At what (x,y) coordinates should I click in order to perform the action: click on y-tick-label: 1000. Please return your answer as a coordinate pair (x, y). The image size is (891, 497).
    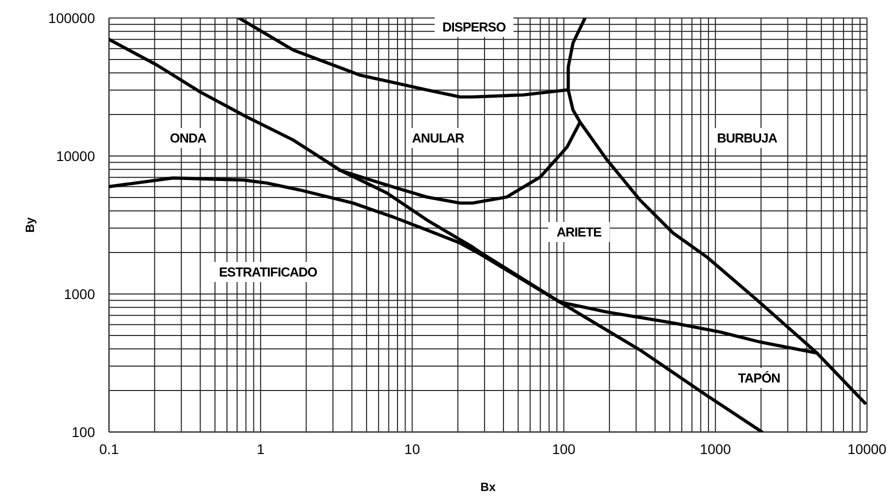
    Looking at the image, I should click on (80, 294).